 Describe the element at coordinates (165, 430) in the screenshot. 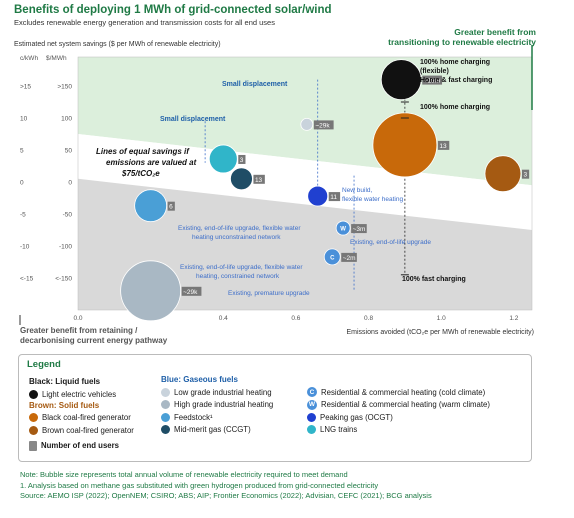

I see `ccgt-dot-icon` at that location.